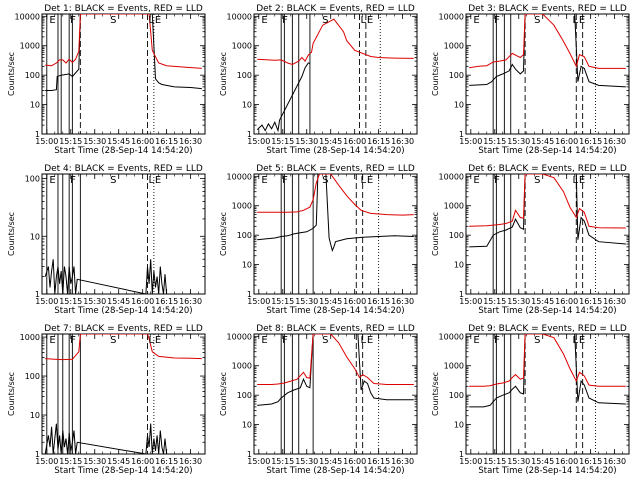 The image size is (640, 480). I want to click on panel-title: Det 3: BLACK = Events, RED = LLD, so click(547, 9).